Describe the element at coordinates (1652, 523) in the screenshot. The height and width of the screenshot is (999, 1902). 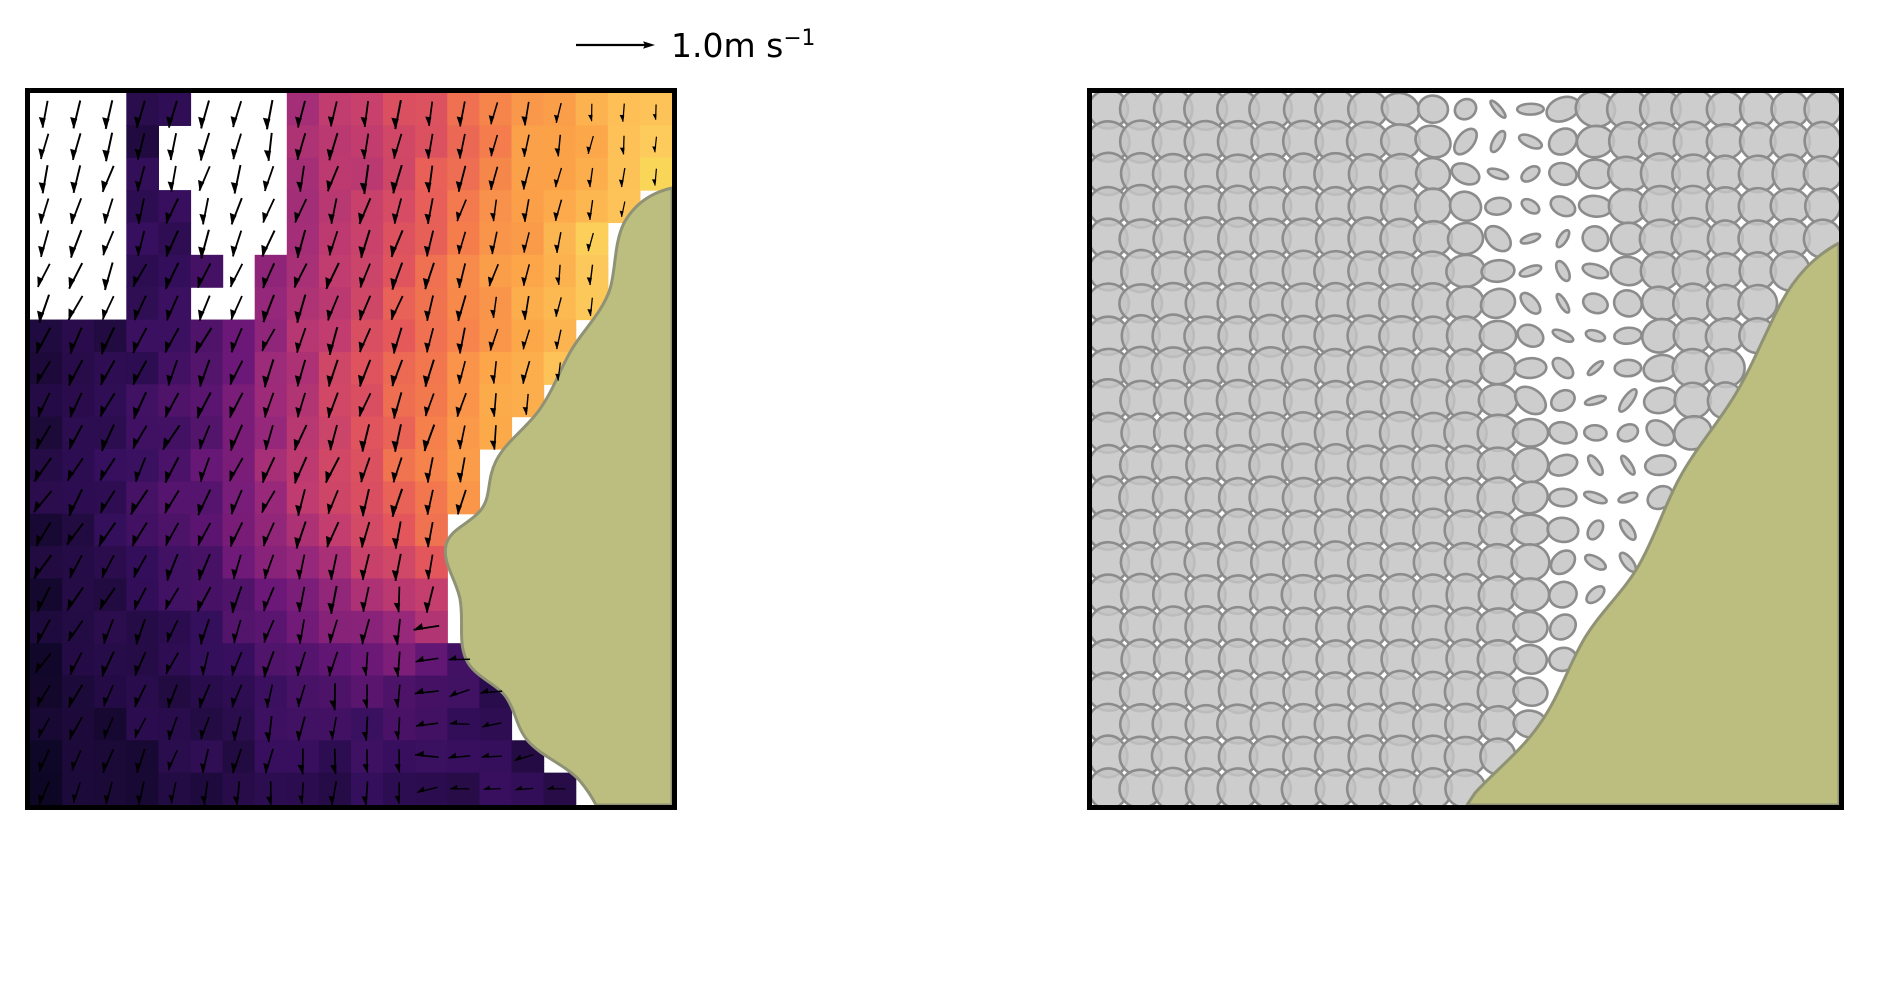
I see `land-mass` at that location.